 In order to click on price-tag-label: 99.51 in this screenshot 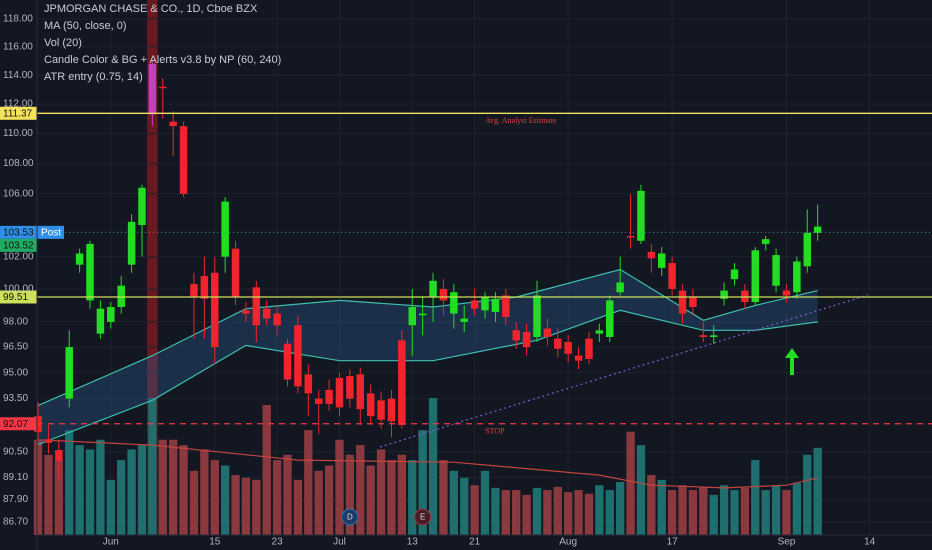, I will do `click(15, 297)`.